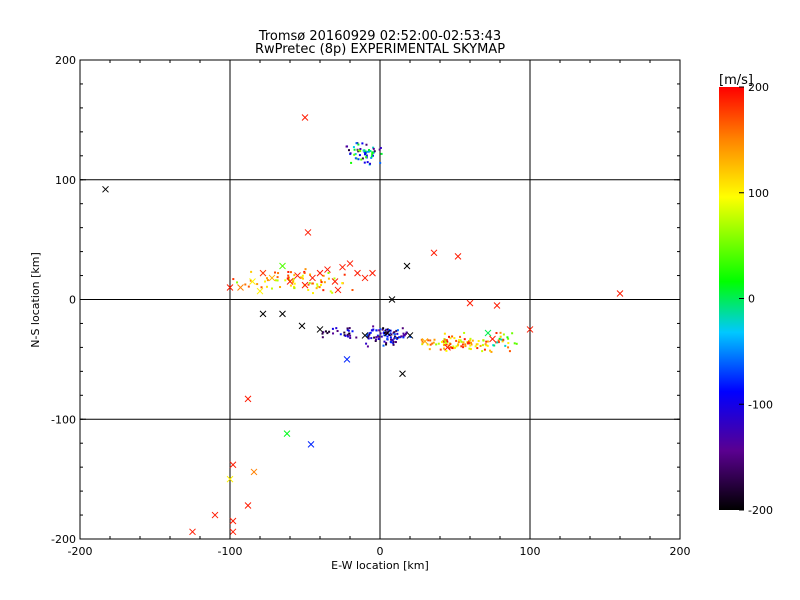 Image resolution: width=800 pixels, height=600 pixels. Describe the element at coordinates (80, 551) in the screenshot. I see `x-tick-label: -200` at that location.